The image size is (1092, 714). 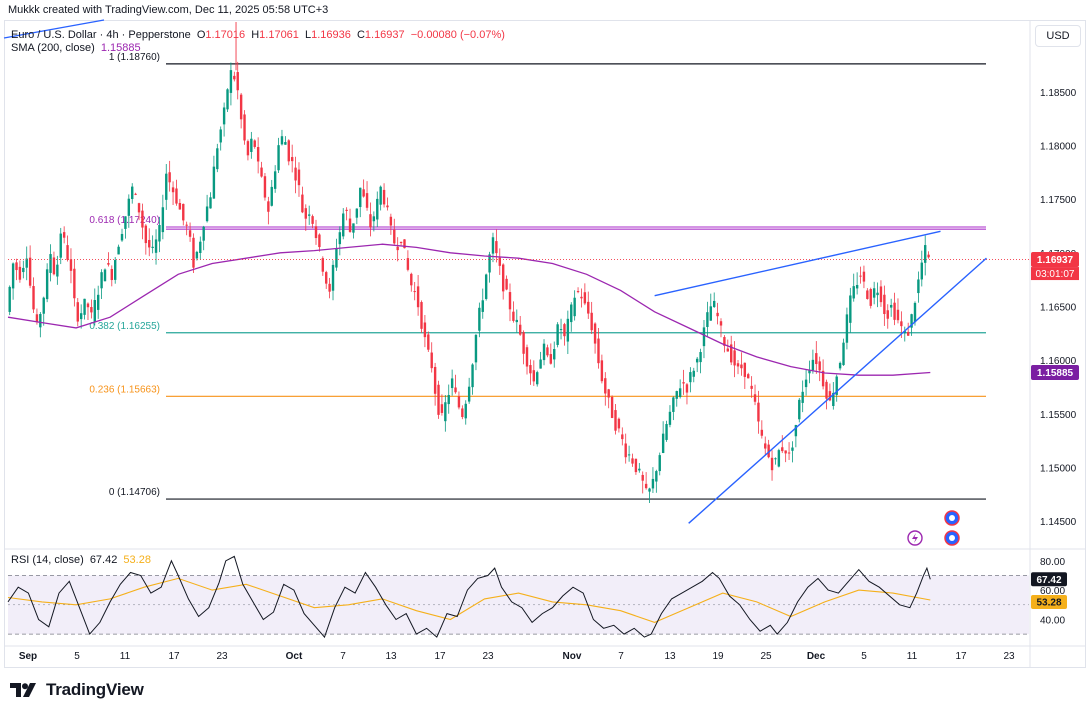 What do you see at coordinates (124, 326) in the screenshot?
I see `fib-level-label: 0.382 (1.16255)` at bounding box center [124, 326].